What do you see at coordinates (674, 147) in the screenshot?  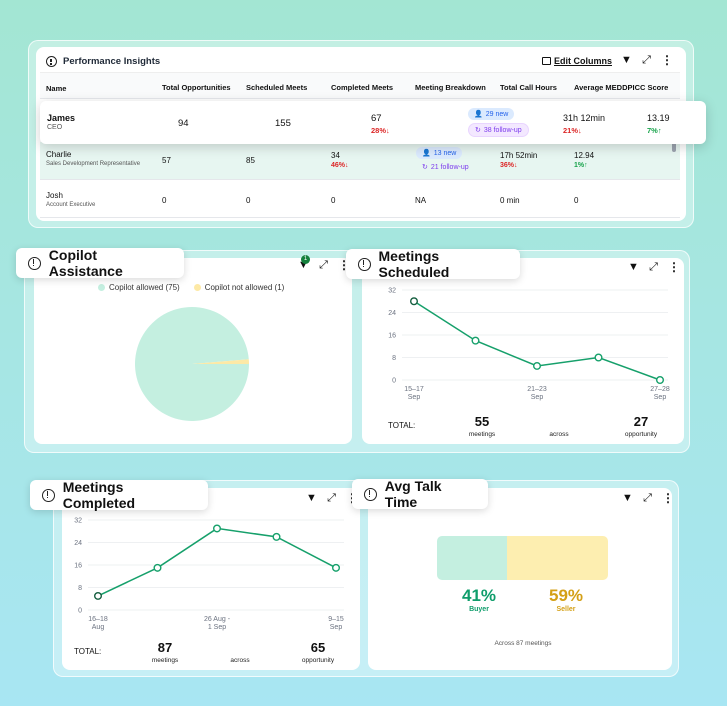 I see `scrollbar-thumb` at bounding box center [674, 147].